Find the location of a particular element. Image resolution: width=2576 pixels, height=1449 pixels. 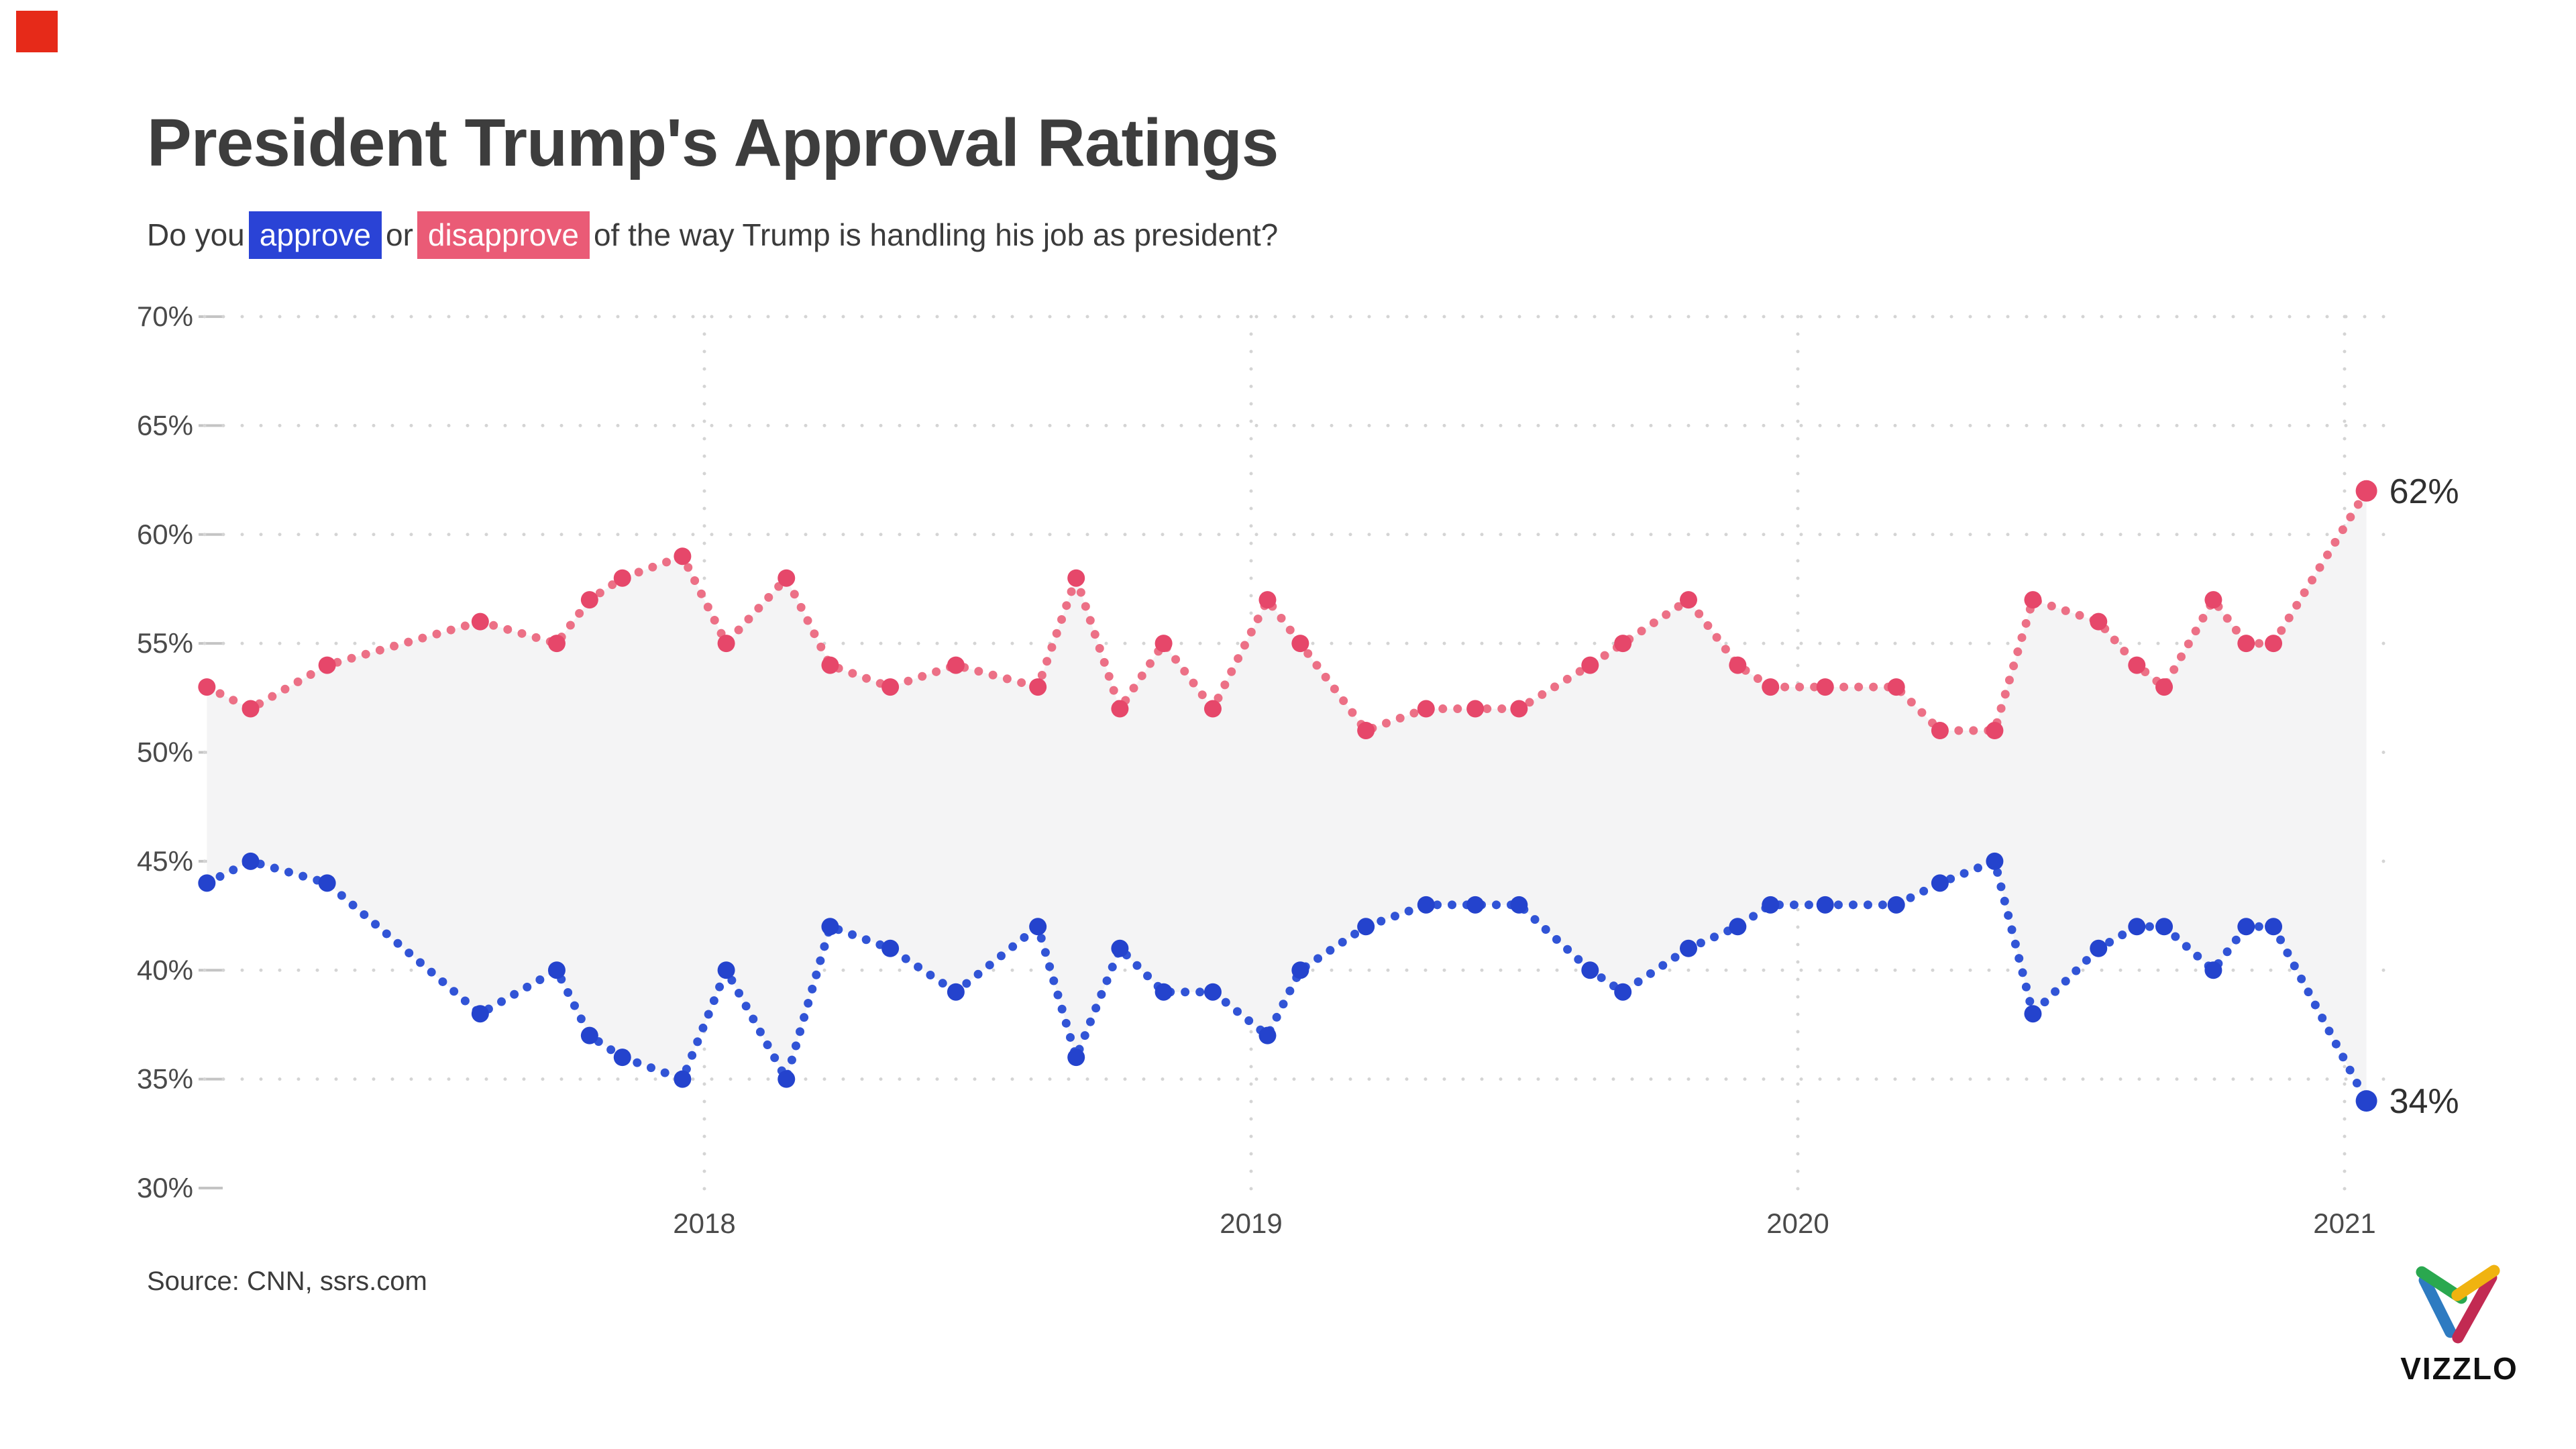

brand-marker is located at coordinates (37, 31).